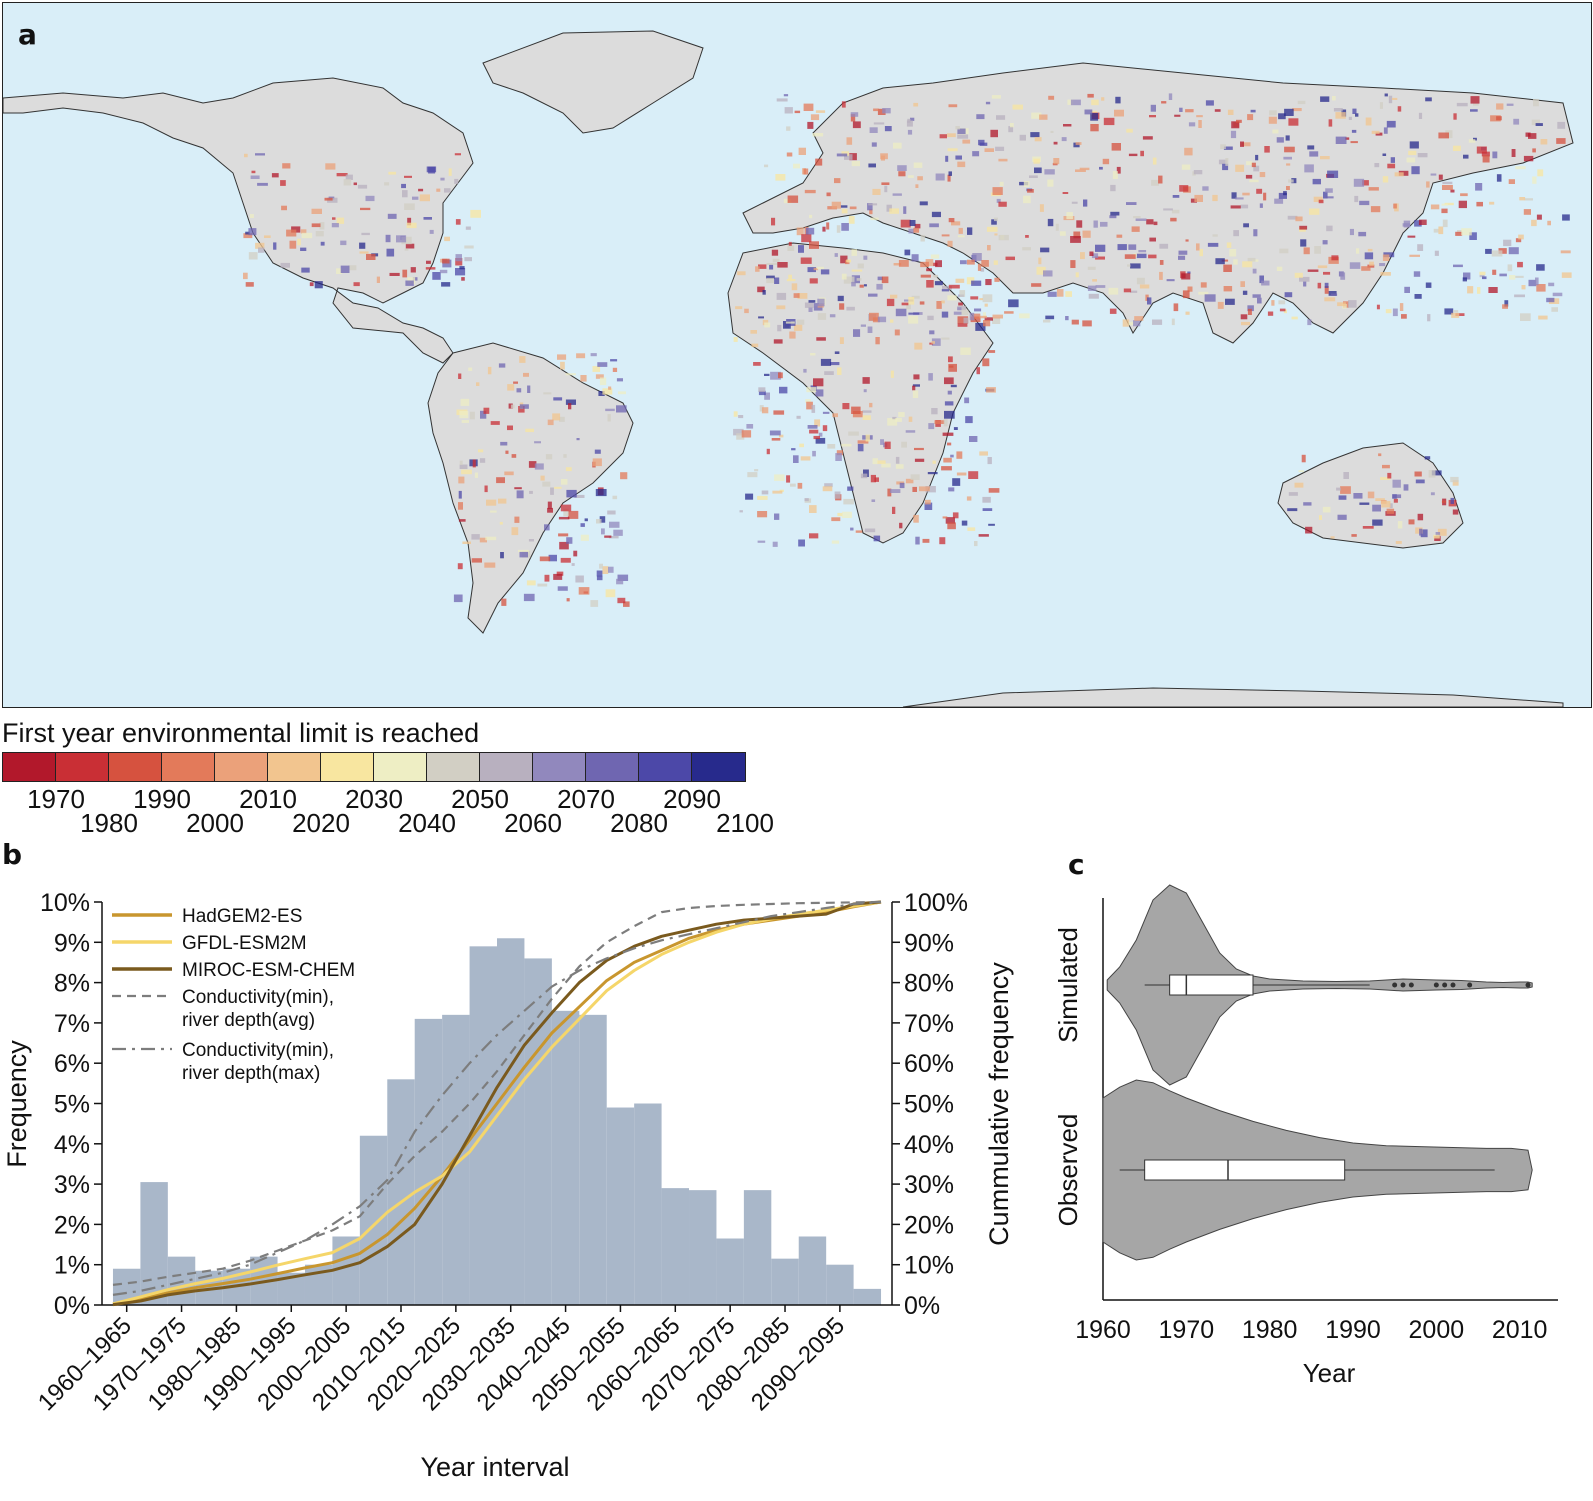 The image size is (1593, 1501). I want to click on colorbar-tick-label: 2040, so click(427, 823).